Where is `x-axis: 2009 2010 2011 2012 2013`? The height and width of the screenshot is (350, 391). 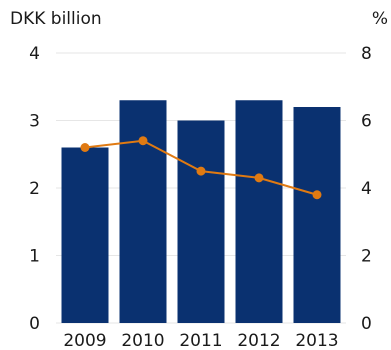
x-axis: 2009 2010 2011 2012 2013 is located at coordinates (200, 340).